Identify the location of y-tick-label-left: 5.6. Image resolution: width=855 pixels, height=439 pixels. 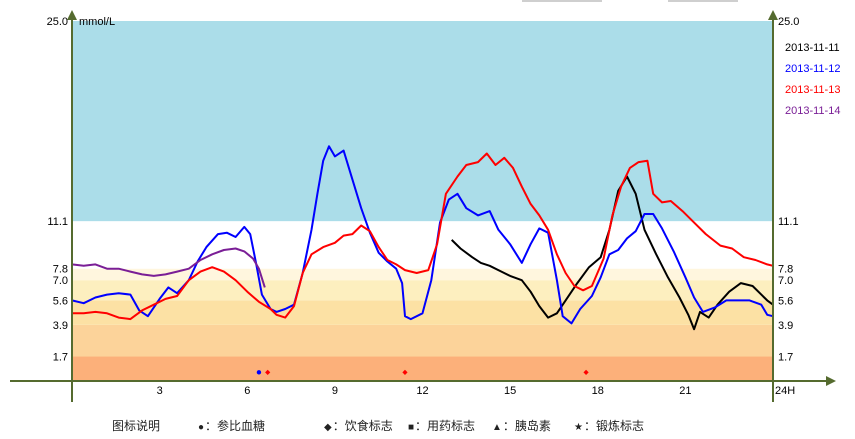
(60, 301).